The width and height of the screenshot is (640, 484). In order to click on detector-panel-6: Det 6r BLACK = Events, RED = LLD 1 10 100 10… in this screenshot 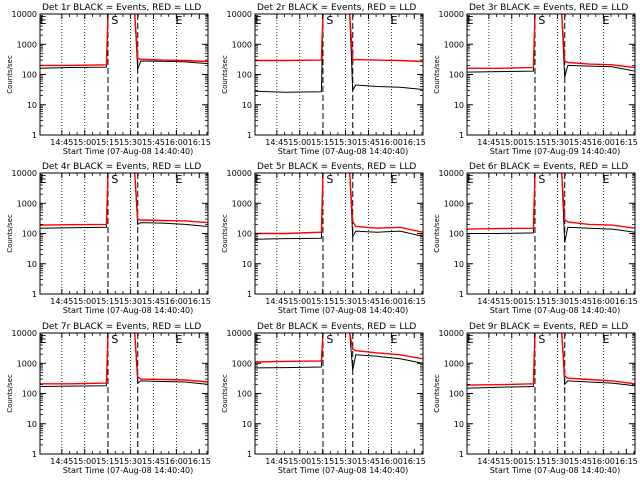, I will do `click(535, 238)`.